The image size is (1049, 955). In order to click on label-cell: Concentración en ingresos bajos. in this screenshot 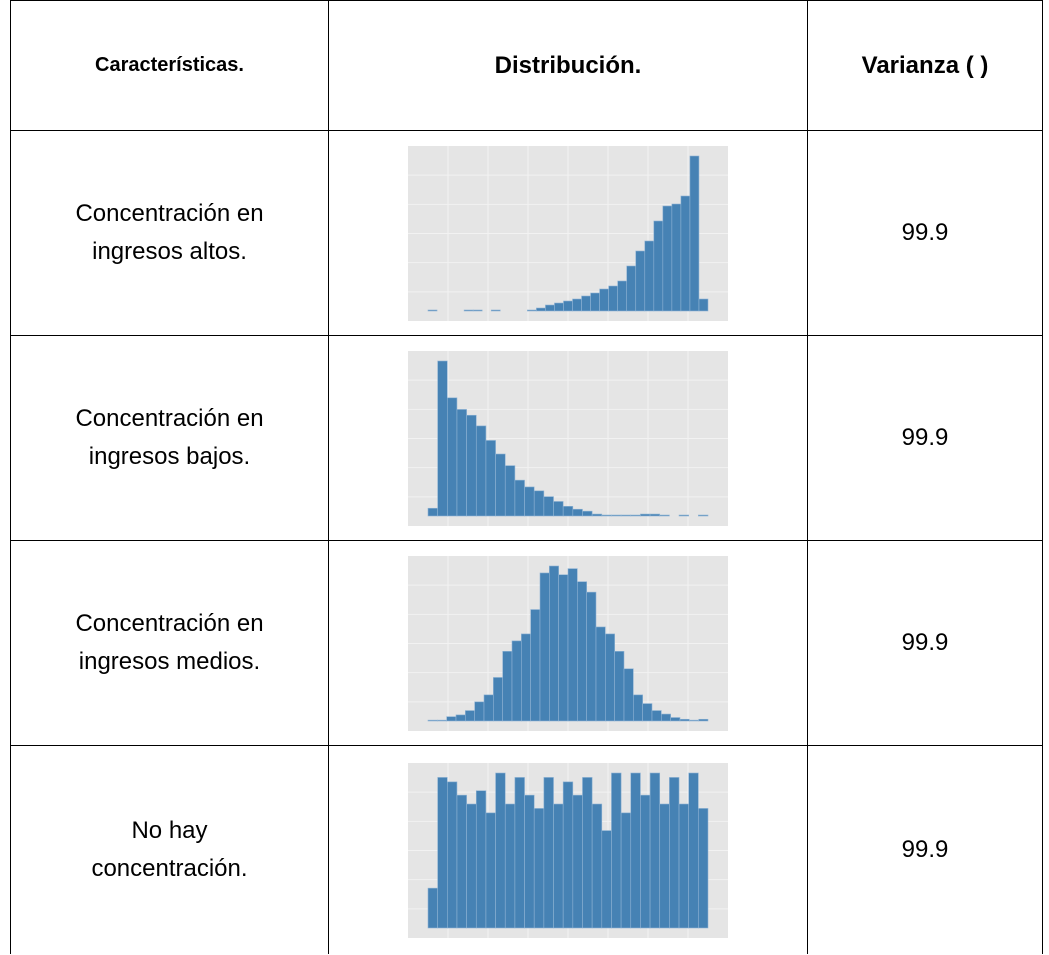, I will do `click(169, 438)`.